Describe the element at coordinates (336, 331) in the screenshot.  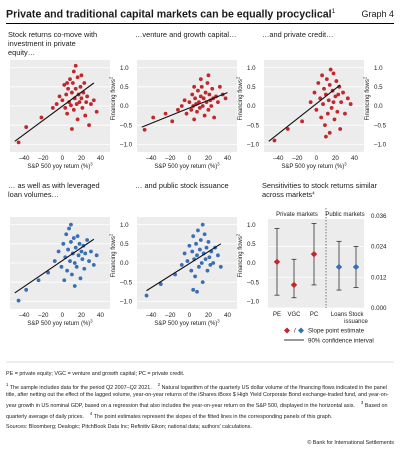
I see `legend-label-estimate: Slope point estimate` at that location.